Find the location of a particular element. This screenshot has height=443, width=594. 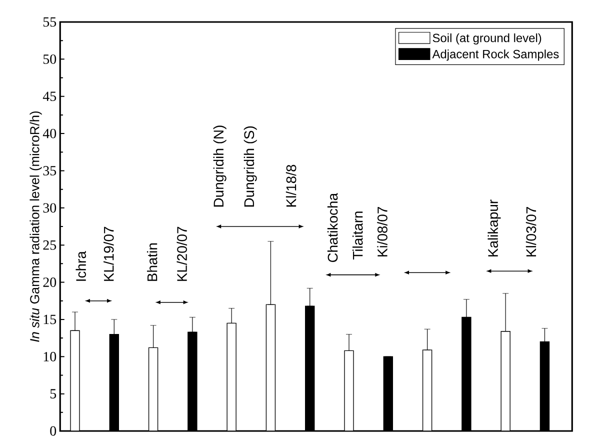

annotation: Chatikocha is located at coordinates (332, 227).